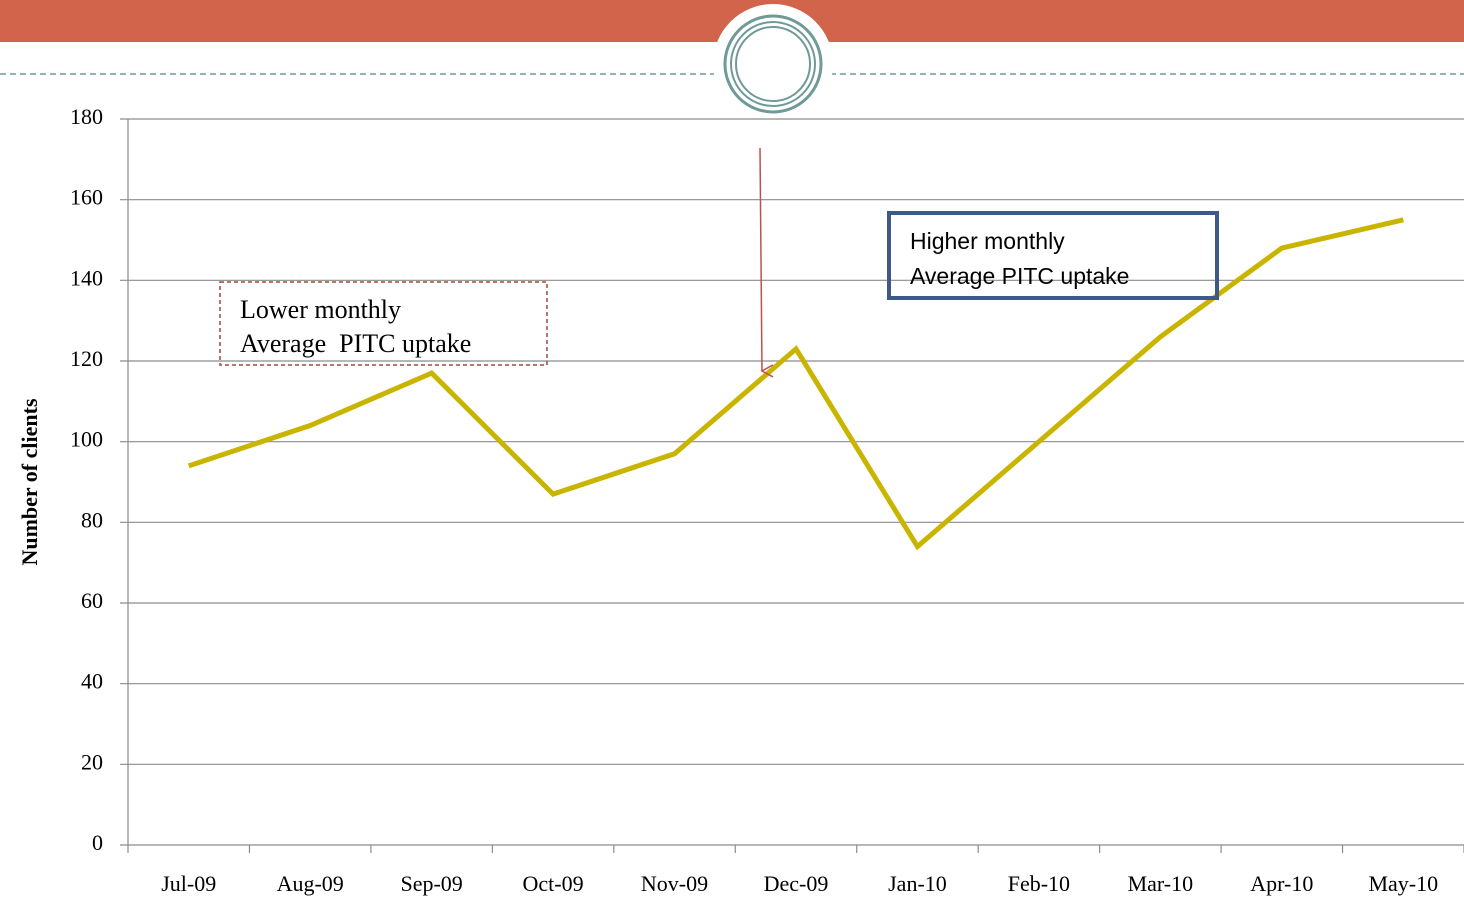 The height and width of the screenshot is (901, 1464). Describe the element at coordinates (674, 883) in the screenshot. I see `x-tick-label: Nov-09` at that location.